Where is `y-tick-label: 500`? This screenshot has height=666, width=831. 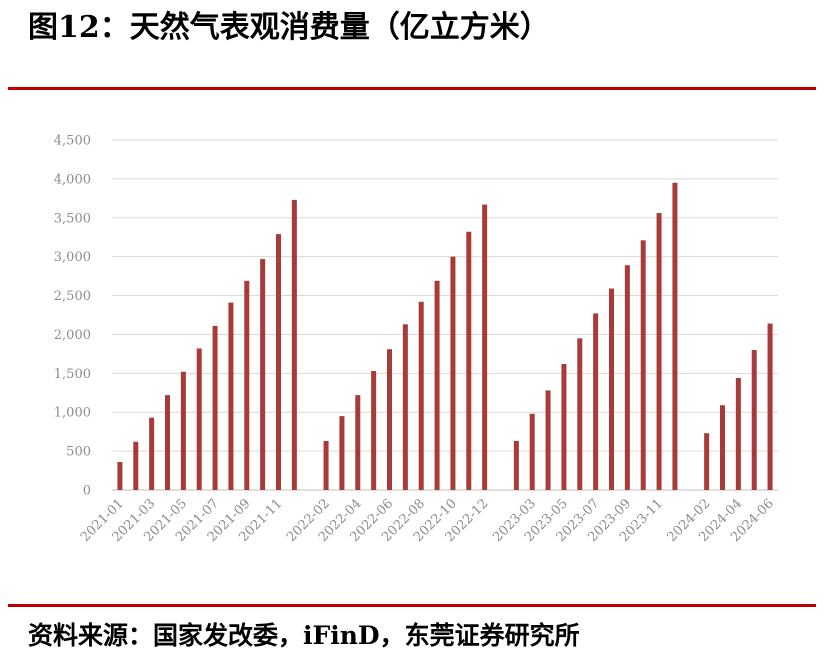
y-tick-label: 500 is located at coordinates (78, 452).